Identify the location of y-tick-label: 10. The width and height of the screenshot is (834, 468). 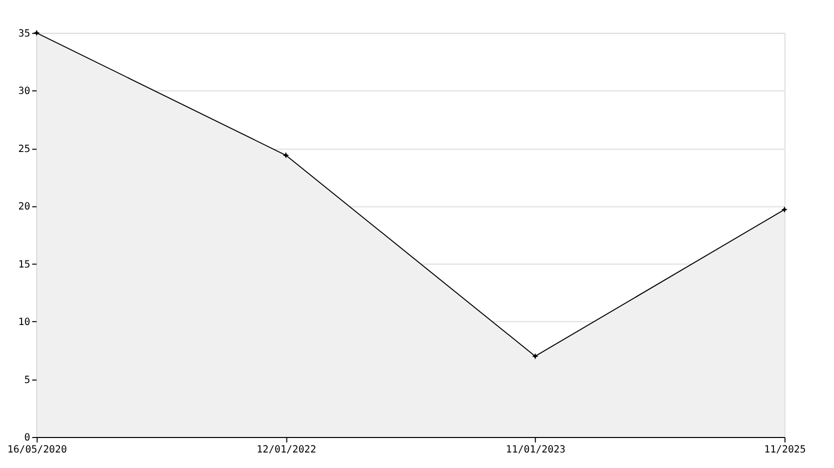
(24, 322).